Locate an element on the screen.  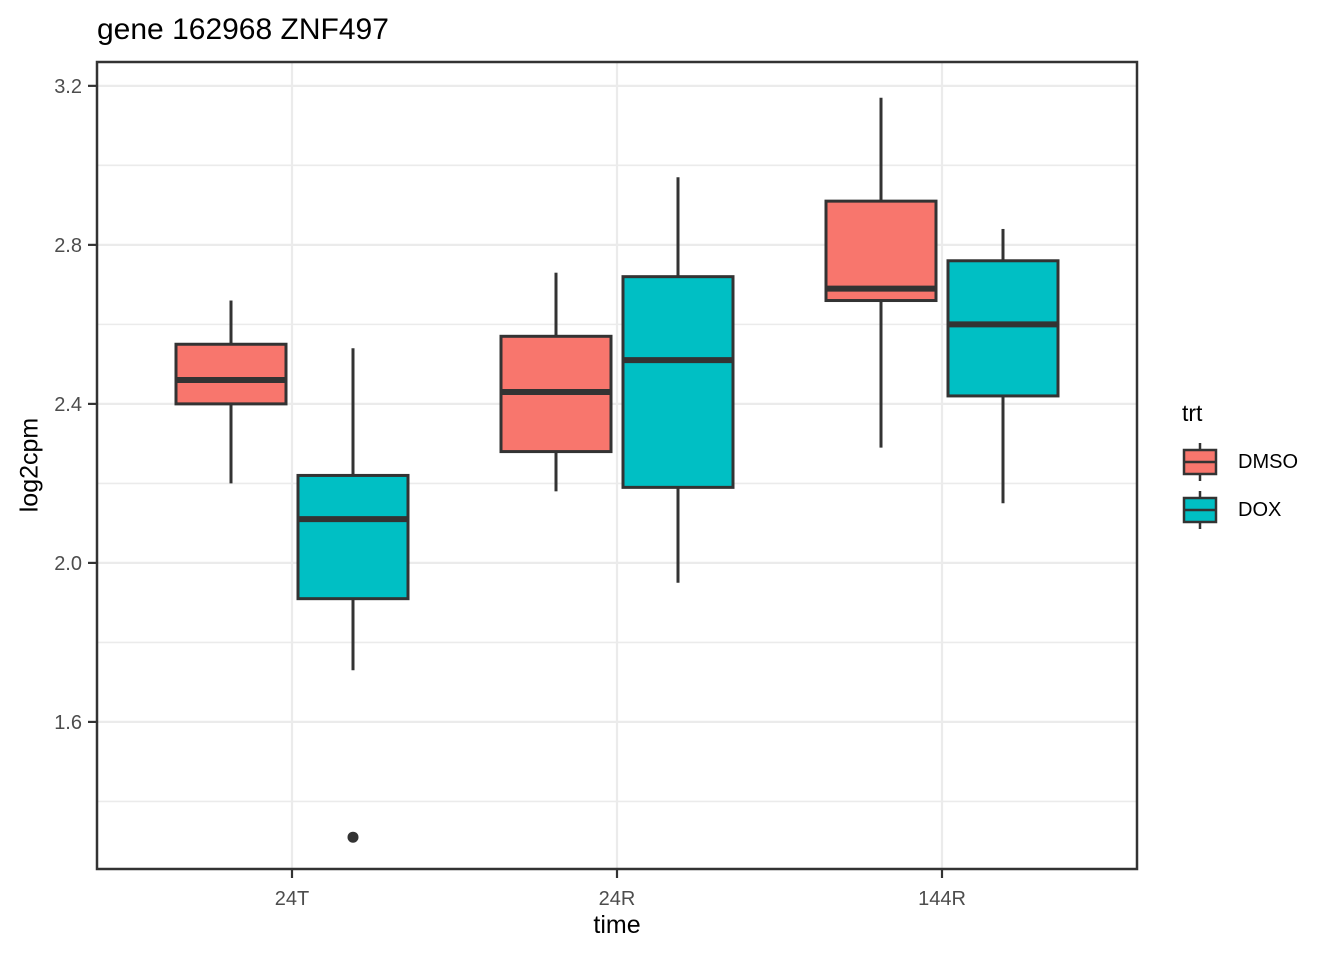
box-dox-24r is located at coordinates (678, 382).